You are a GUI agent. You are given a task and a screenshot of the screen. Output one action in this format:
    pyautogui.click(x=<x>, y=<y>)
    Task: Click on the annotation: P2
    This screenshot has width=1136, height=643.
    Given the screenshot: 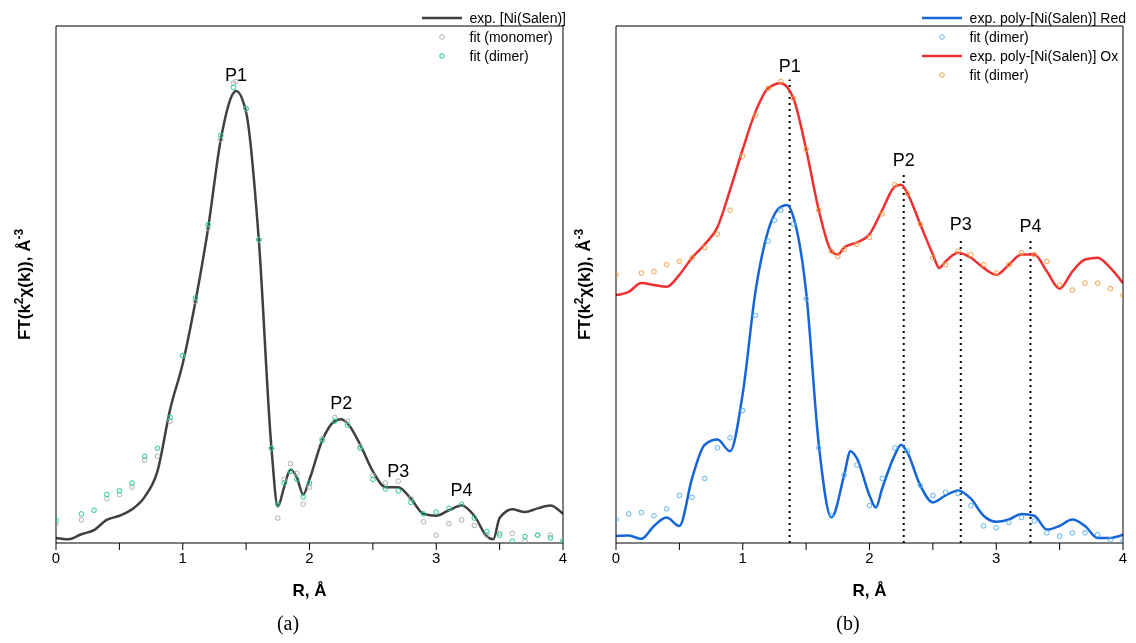 What is the action you would take?
    pyautogui.click(x=341, y=403)
    